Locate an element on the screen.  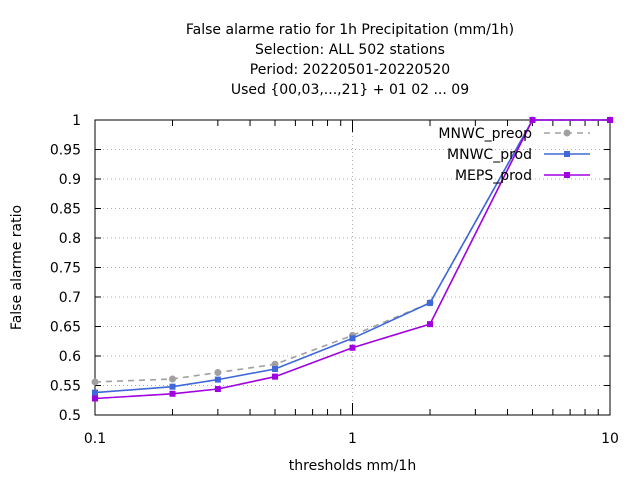
chart-title-line: Used {00,03,...,21} + 01 02 ... 09 is located at coordinates (350, 90).